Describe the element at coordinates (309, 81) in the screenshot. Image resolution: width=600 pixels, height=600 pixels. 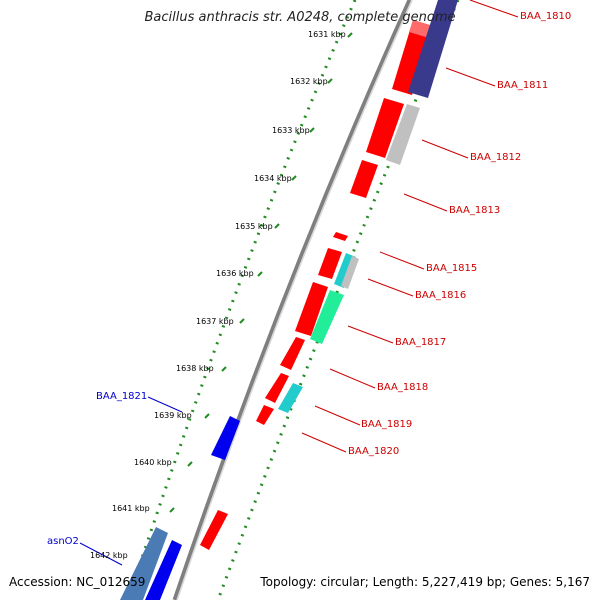
I see `ruler-label: 1632 kbp` at that location.